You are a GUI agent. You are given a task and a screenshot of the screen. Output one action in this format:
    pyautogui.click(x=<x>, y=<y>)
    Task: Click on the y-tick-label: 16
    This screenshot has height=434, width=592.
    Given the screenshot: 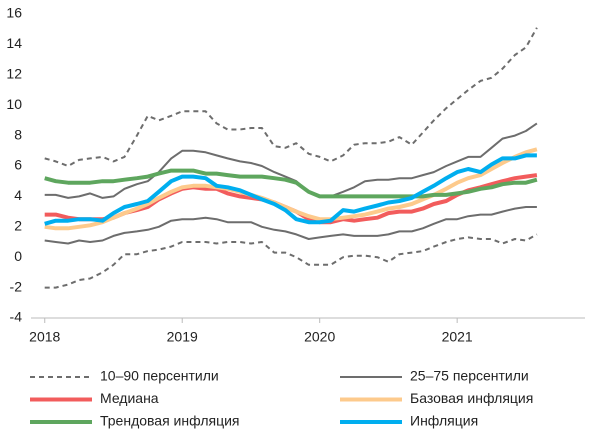 What is the action you would take?
    pyautogui.click(x=14, y=13)
    